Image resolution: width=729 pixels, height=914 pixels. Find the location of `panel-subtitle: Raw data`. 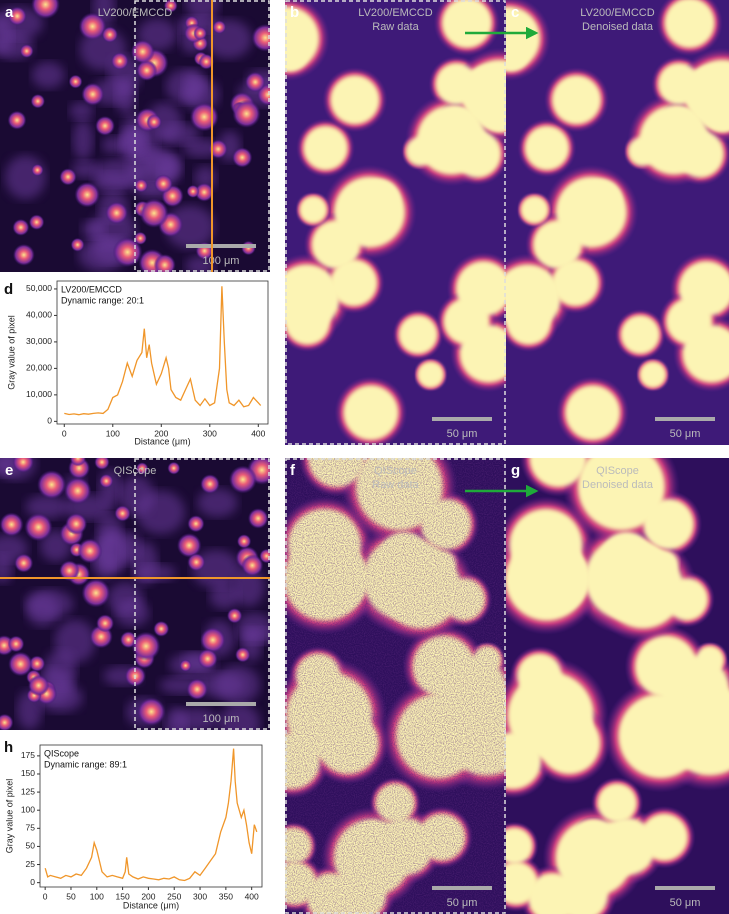

panel-subtitle: Raw data is located at coordinates (395, 485).